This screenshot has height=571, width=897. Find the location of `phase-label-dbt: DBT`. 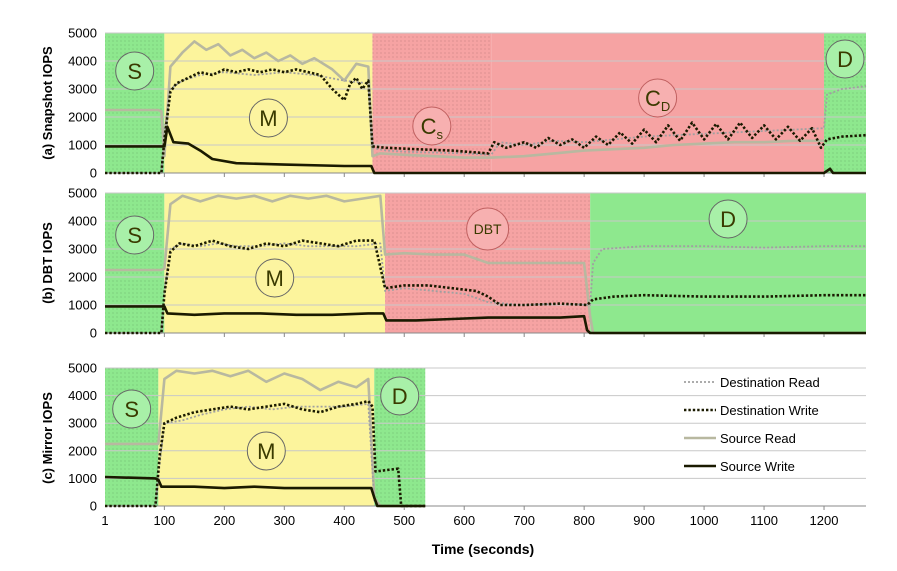

phase-label-dbt: DBT is located at coordinates (488, 229).